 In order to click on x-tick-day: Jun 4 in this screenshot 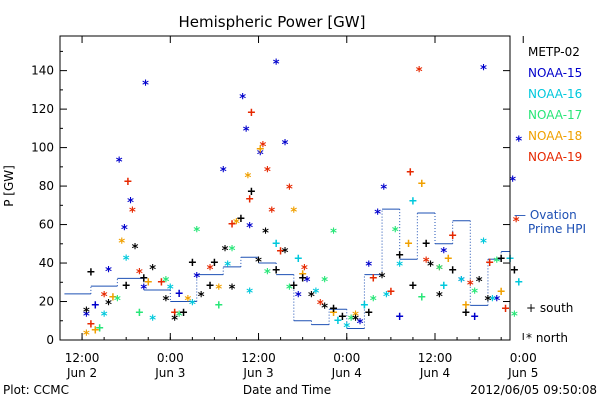, I will do `click(434, 373)`.